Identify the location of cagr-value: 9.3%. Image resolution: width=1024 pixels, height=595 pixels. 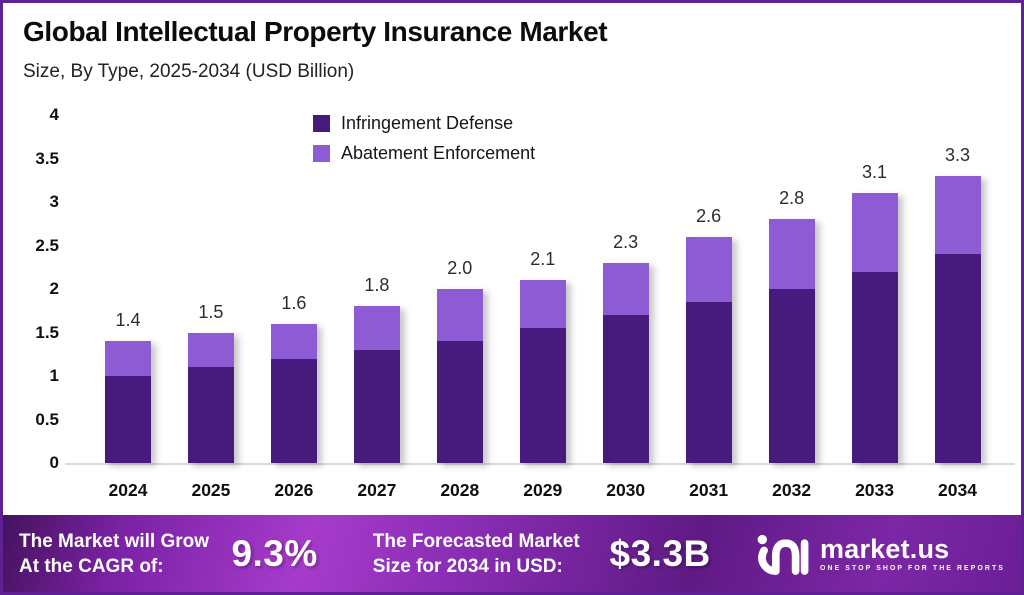
(274, 553).